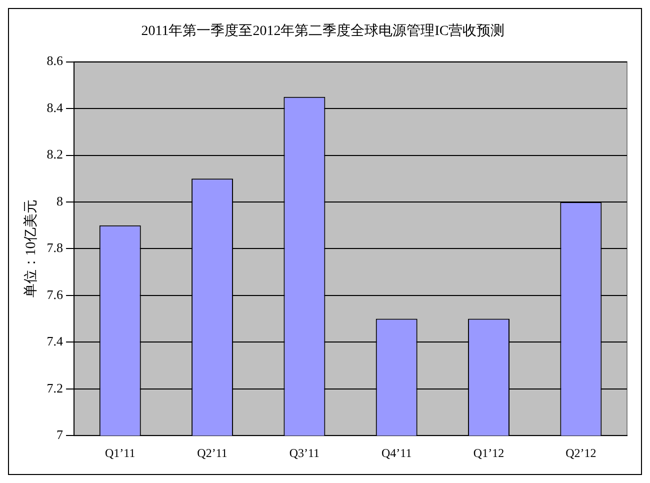 The height and width of the screenshot is (483, 650). Describe the element at coordinates (55, 107) in the screenshot. I see `y-tick-label: 8.4` at that location.